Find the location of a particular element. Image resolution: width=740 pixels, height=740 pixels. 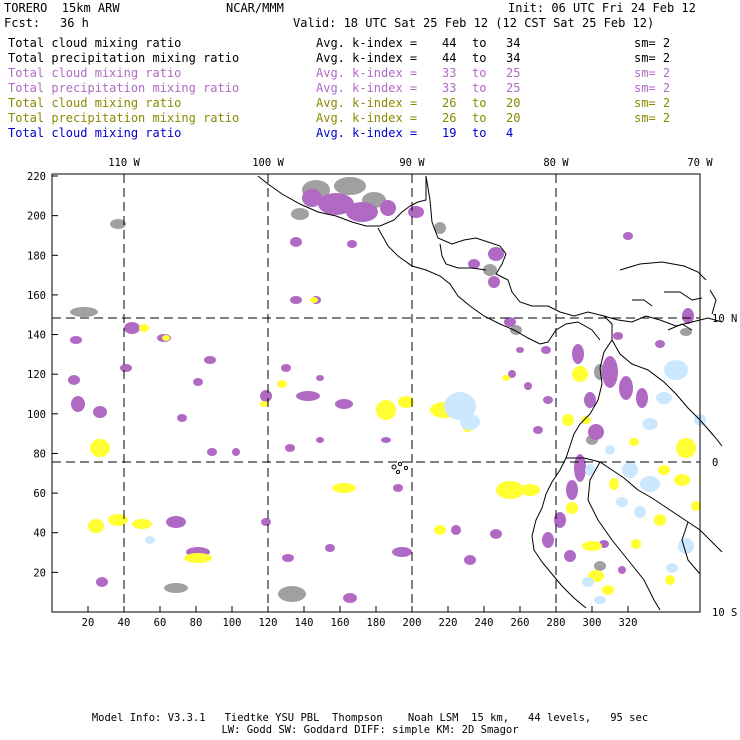

longitude-label: 100 W is located at coordinates (268, 163).